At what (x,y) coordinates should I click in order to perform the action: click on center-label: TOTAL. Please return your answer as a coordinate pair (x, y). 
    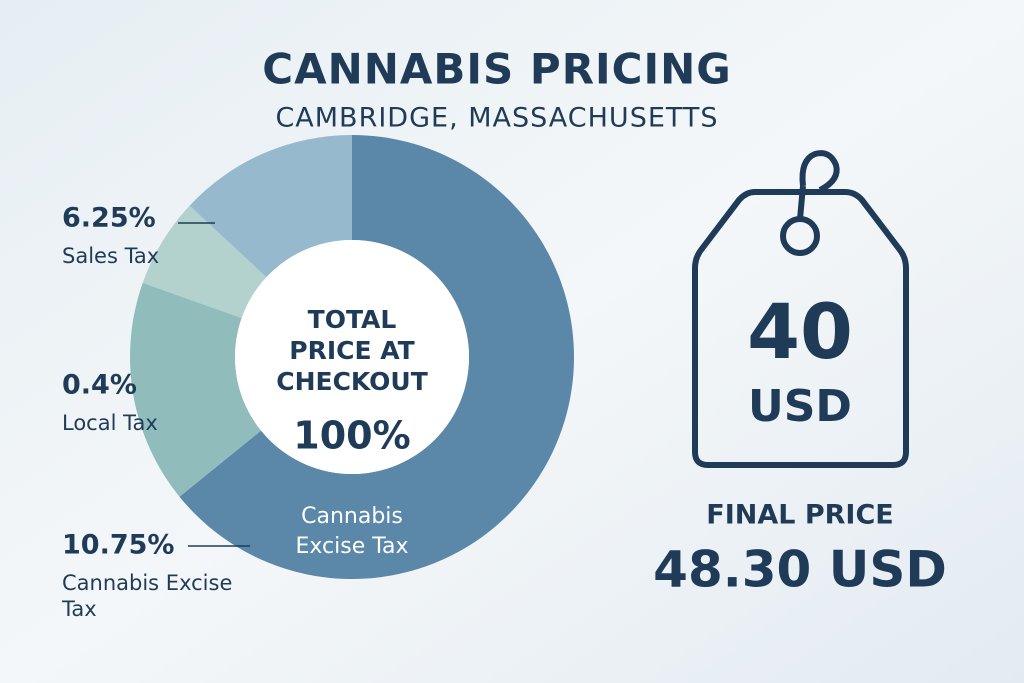
    Looking at the image, I should click on (352, 319).